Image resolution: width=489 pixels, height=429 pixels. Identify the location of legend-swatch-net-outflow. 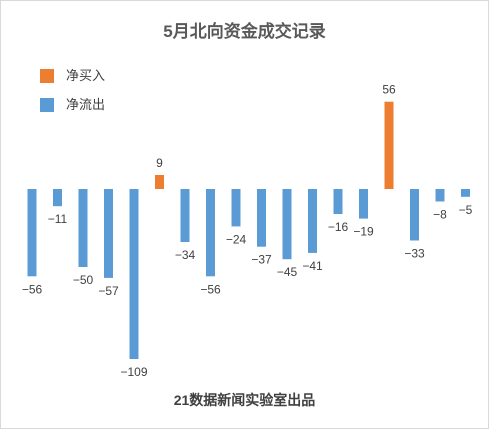
(47, 105).